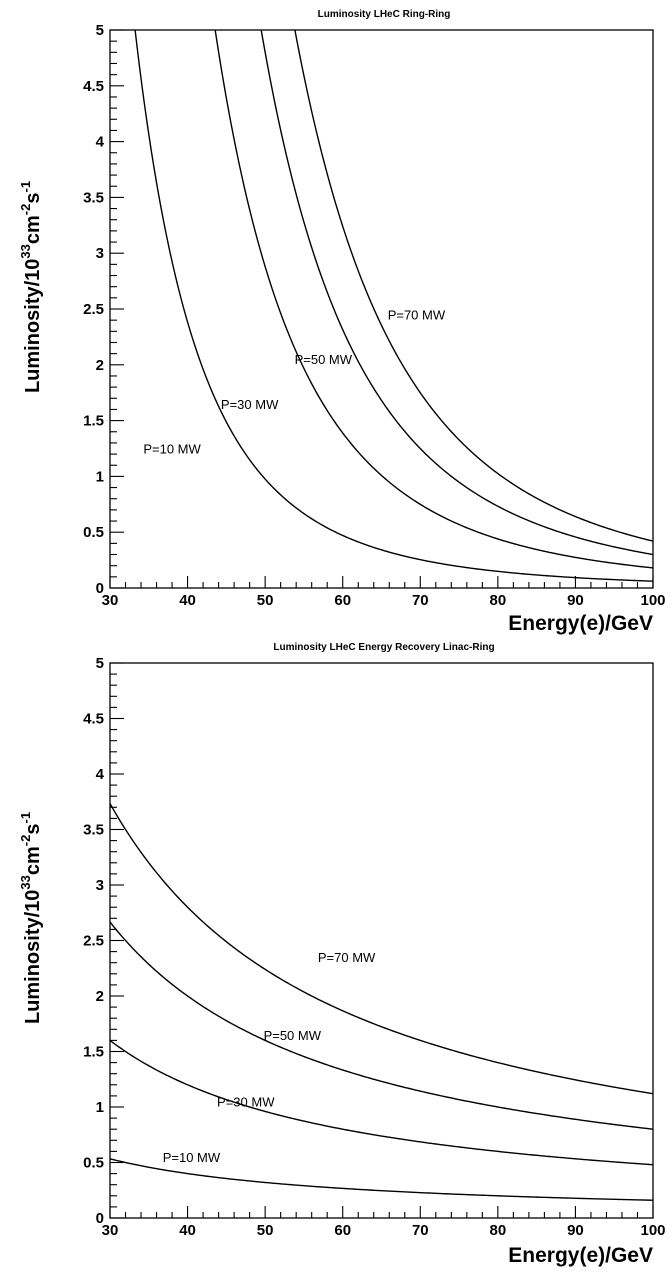  Describe the element at coordinates (342, 1230) in the screenshot. I see `chart2-x-tick-label: 60` at that location.